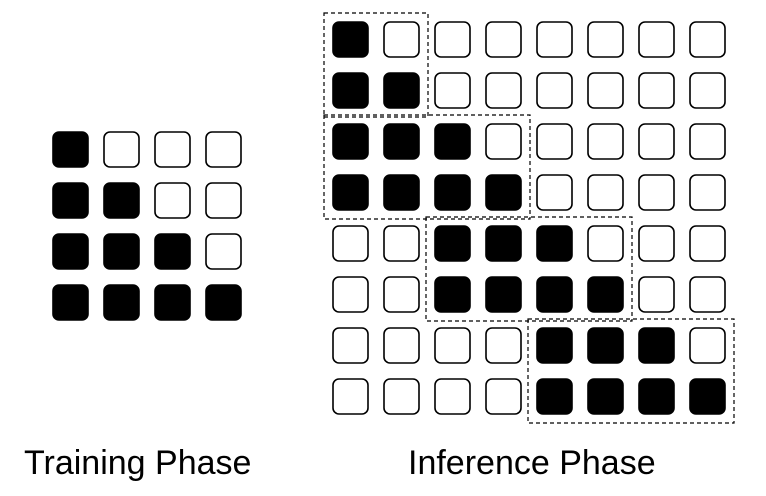  I want to click on inference-phase-caption: Inference Phase, so click(532, 463).